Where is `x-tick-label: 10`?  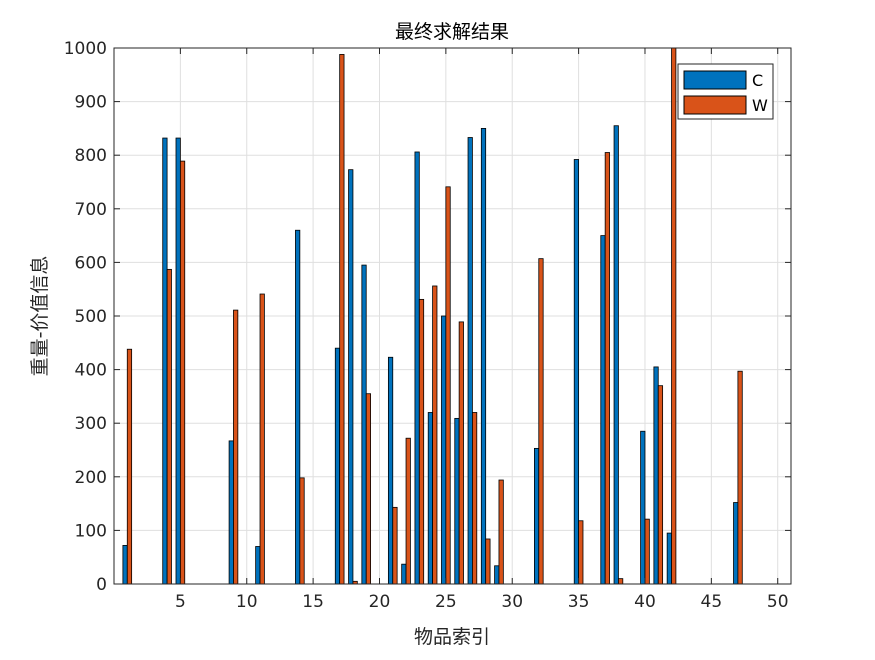 x-tick-label: 10 is located at coordinates (247, 602).